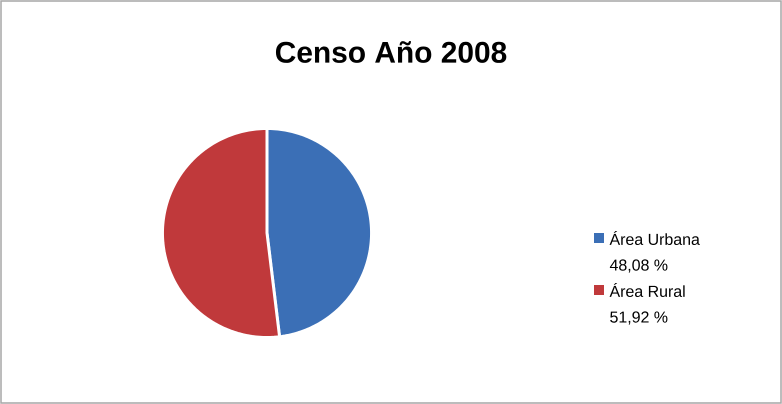 The image size is (782, 404). What do you see at coordinates (647, 290) in the screenshot?
I see `legend-label: Área Rural` at bounding box center [647, 290].